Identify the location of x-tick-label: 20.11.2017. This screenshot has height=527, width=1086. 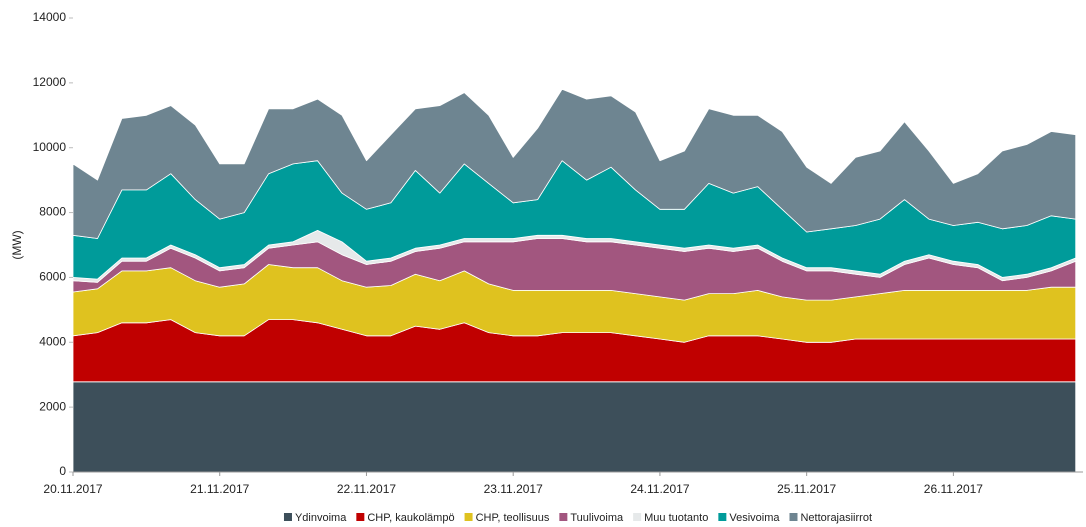
(72, 489).